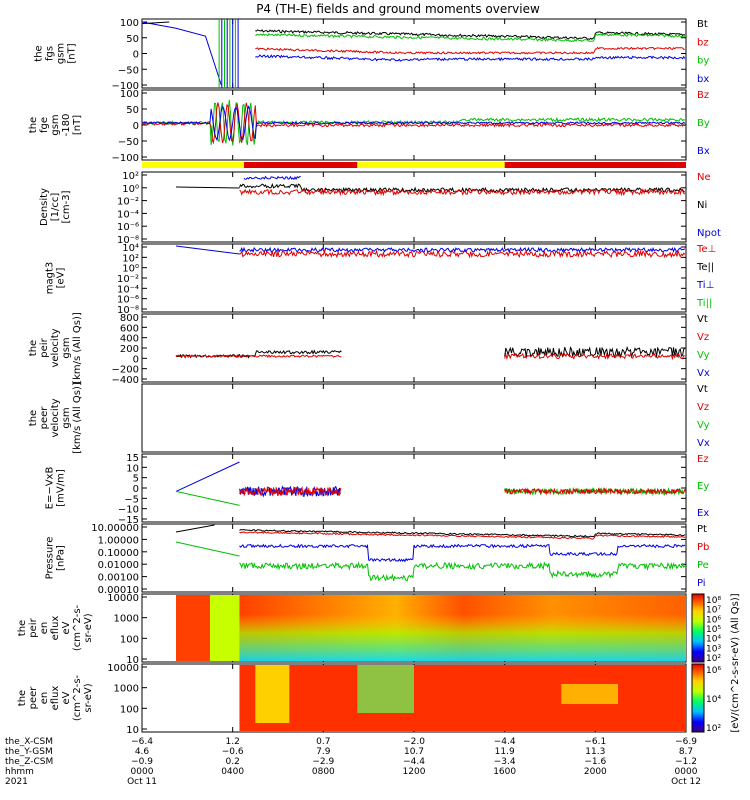 This screenshot has width=750, height=800. I want to click on legend-entry: Bz, so click(703, 95).